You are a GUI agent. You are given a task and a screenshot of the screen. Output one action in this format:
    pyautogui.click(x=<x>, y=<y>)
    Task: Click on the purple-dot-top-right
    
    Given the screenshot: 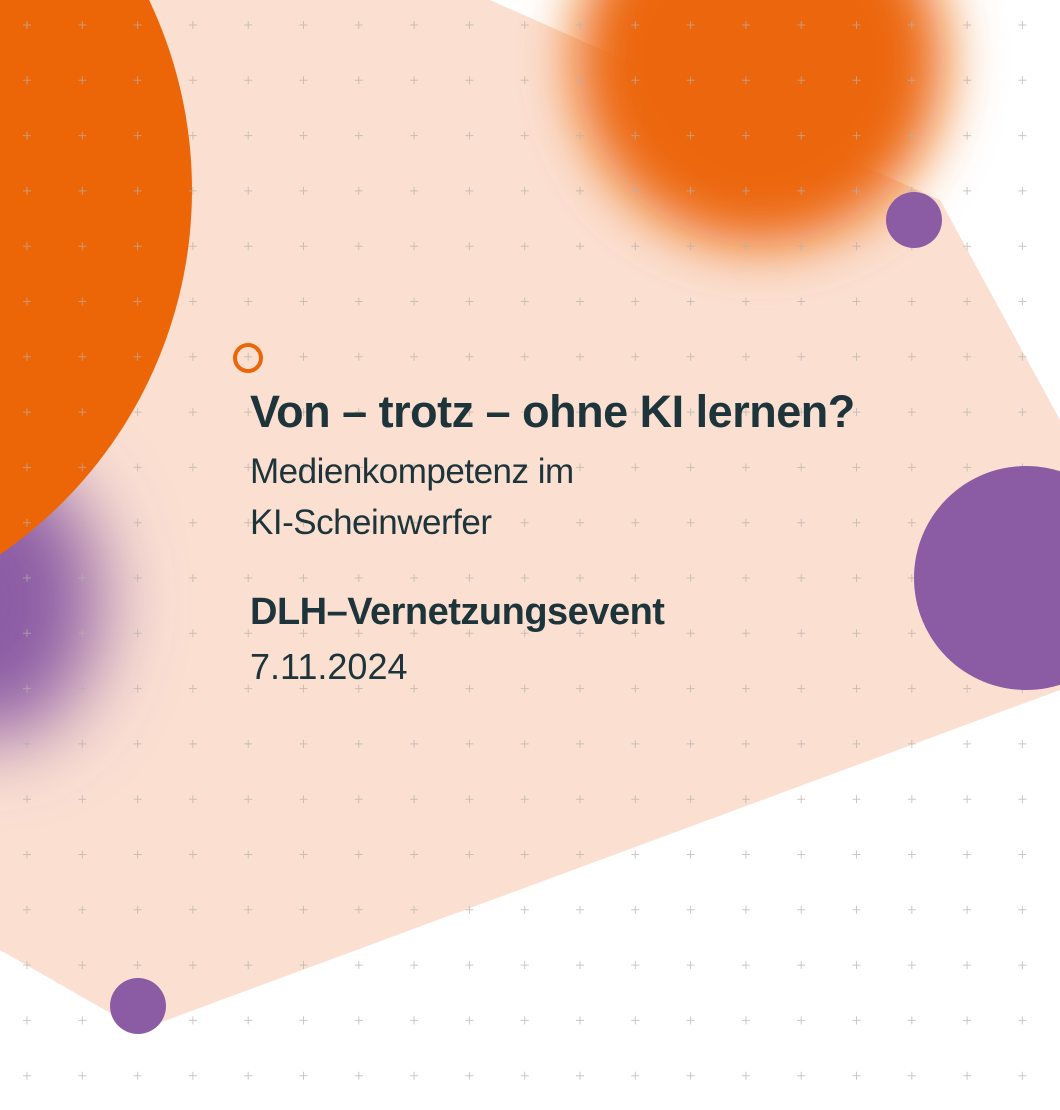 What is the action you would take?
    pyautogui.click(x=914, y=220)
    